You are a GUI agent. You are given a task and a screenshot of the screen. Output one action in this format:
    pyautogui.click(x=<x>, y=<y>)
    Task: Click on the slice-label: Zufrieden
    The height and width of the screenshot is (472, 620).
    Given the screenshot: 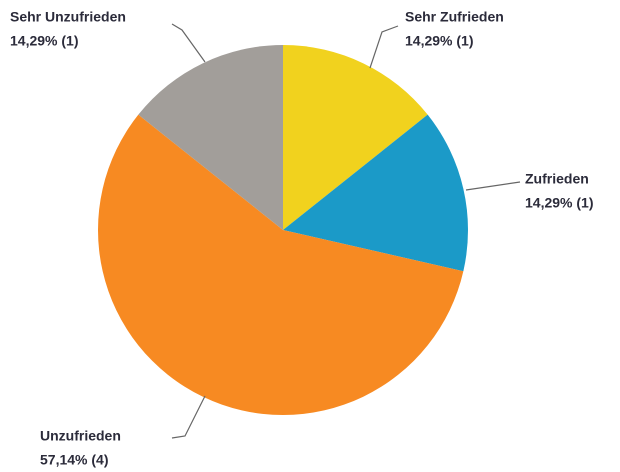 What is the action you would take?
    pyautogui.click(x=557, y=179)
    